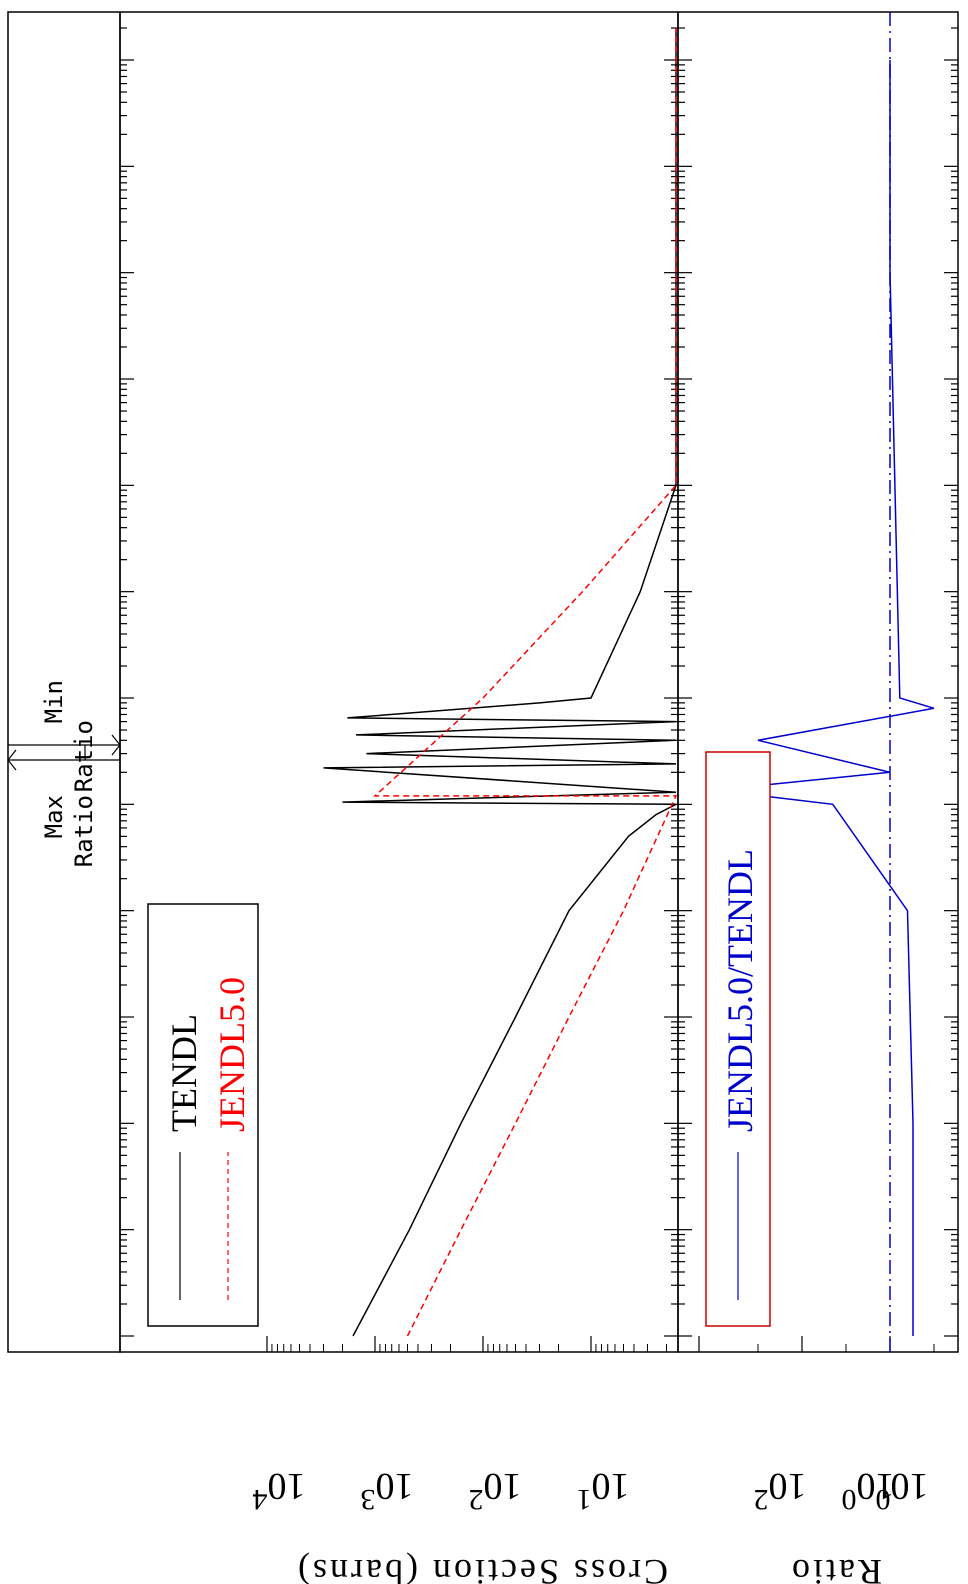 The width and height of the screenshot is (968, 1584). I want to click on ratio-legend: JENDL5.0/TENDL, so click(738, 1039).